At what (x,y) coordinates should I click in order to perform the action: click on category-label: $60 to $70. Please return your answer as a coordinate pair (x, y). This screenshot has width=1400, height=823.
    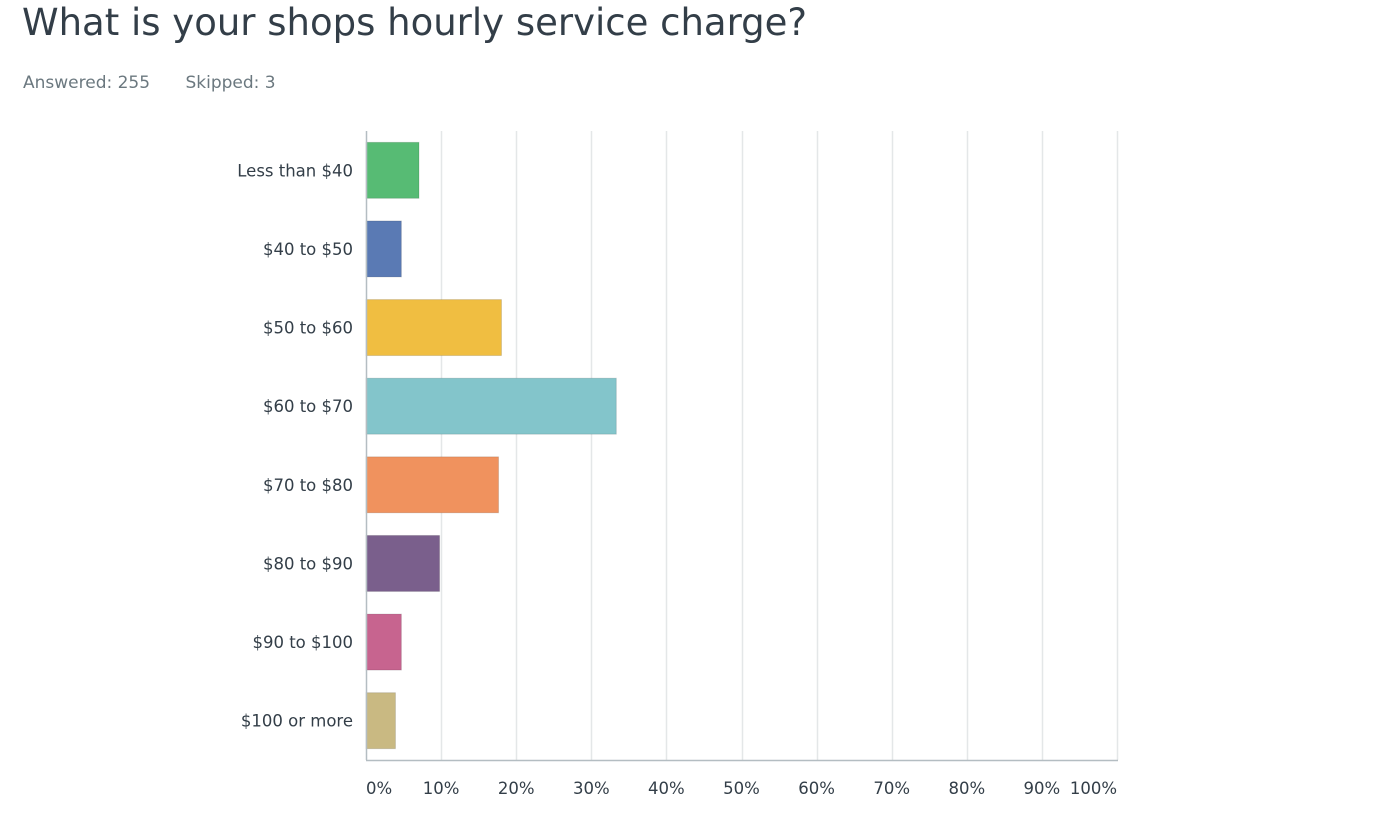
    Looking at the image, I should click on (308, 406).